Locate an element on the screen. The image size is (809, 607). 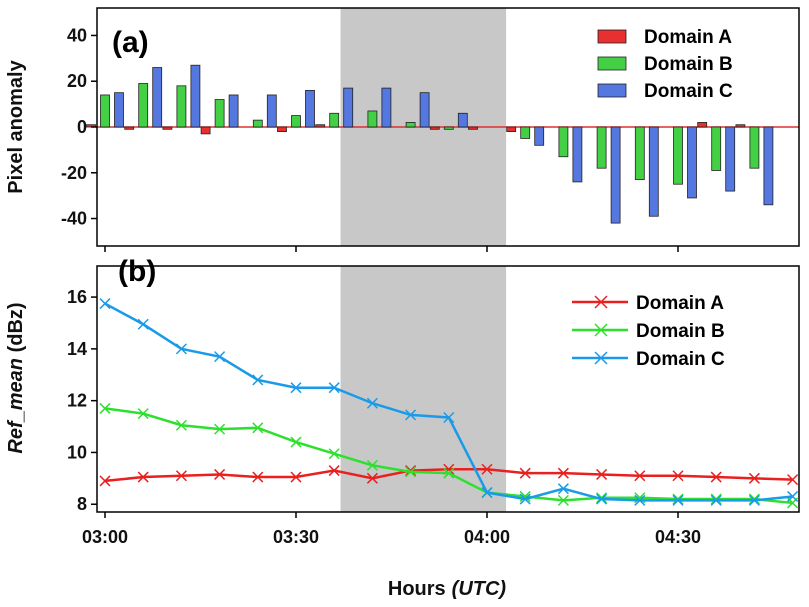
y-b-tick-label: 16 is located at coordinates (77, 297).